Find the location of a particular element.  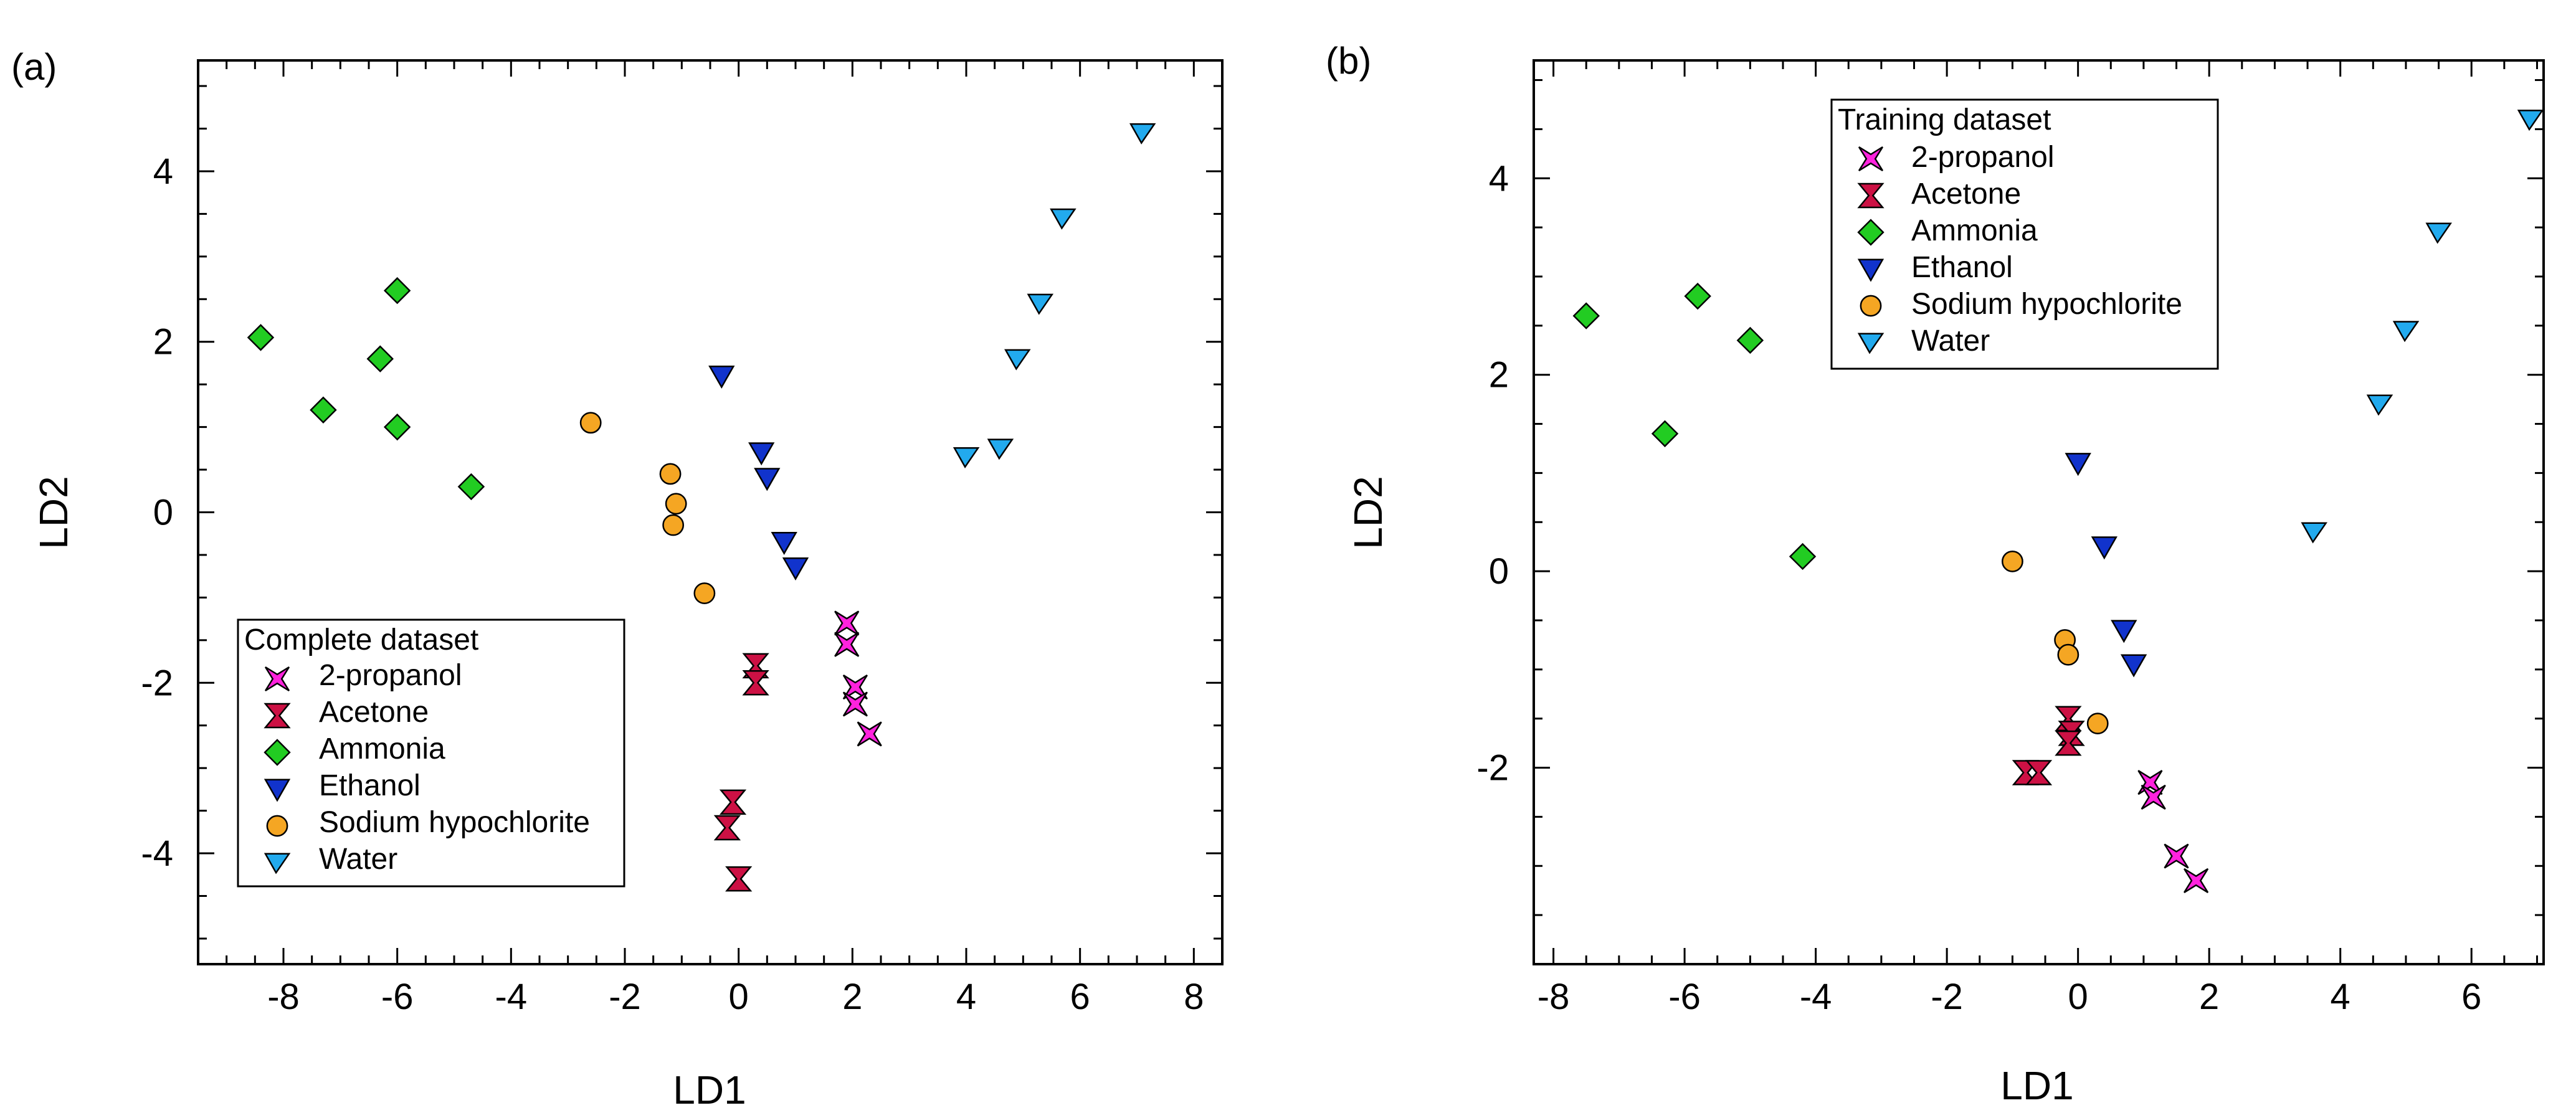

panel-a-legend-marker-water is located at coordinates (277, 863).